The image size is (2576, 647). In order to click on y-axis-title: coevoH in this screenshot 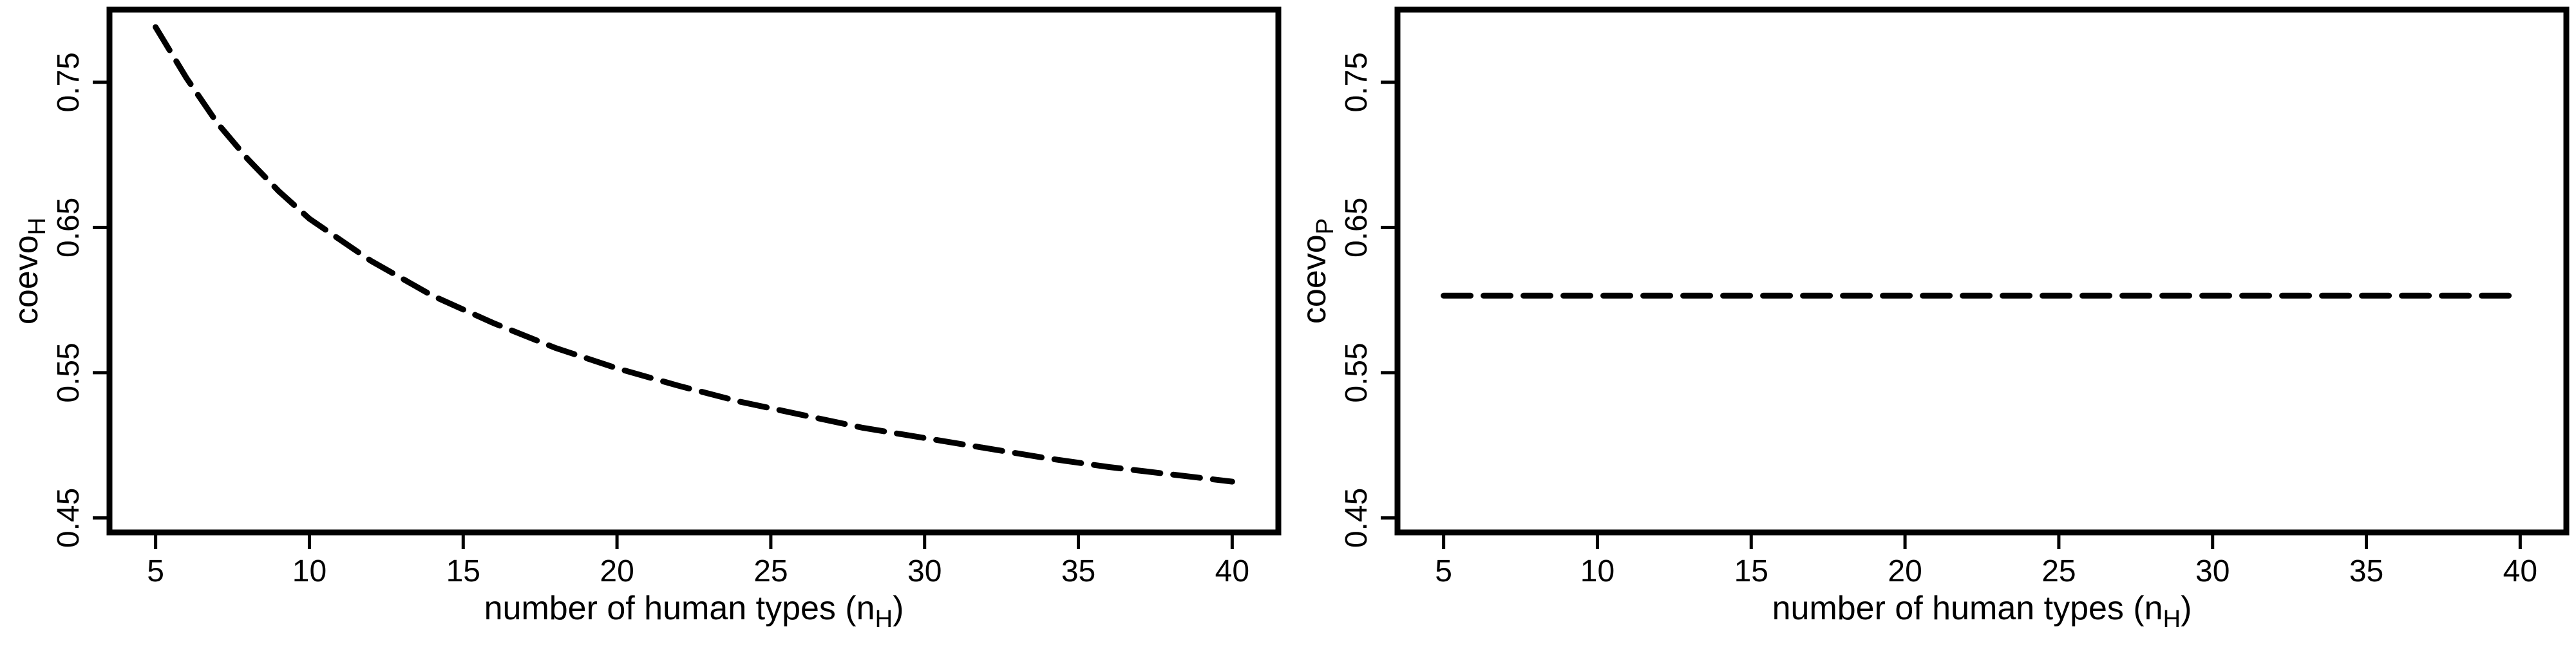, I will do `click(30, 271)`.